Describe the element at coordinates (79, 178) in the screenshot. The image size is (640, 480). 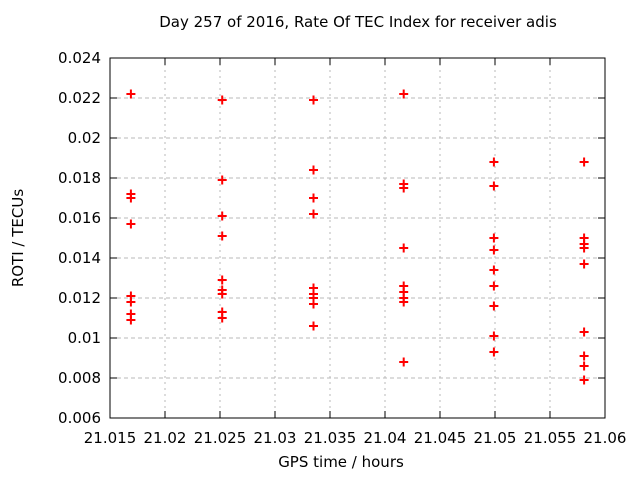
I see `y-tick-label: 0.018` at that location.